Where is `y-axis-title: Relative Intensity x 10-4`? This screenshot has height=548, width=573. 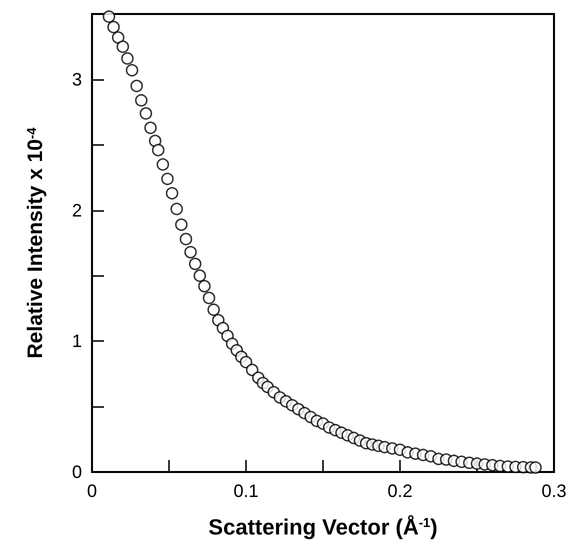 y-axis-title: Relative Intensity x 10-4 is located at coordinates (35, 242).